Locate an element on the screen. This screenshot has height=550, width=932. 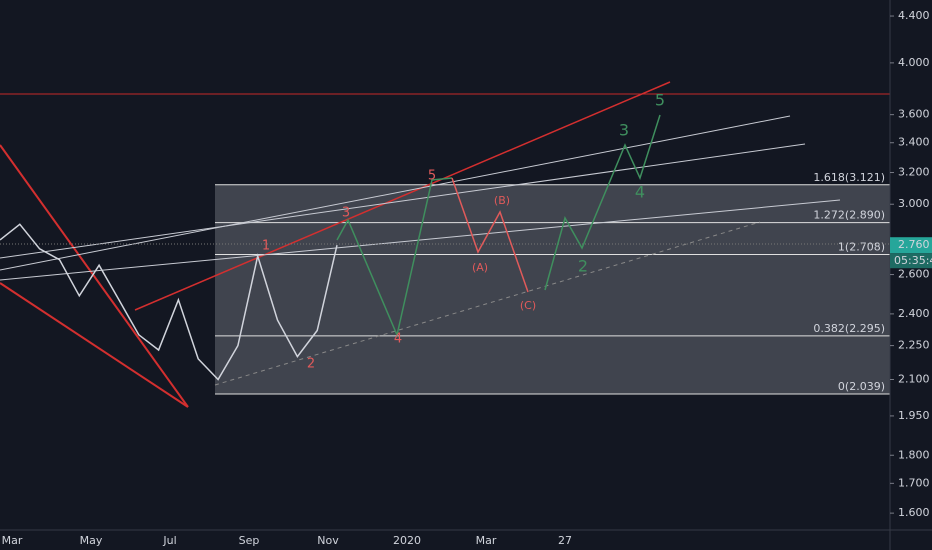
y-tick-label: 1.700 is located at coordinates (914, 482).